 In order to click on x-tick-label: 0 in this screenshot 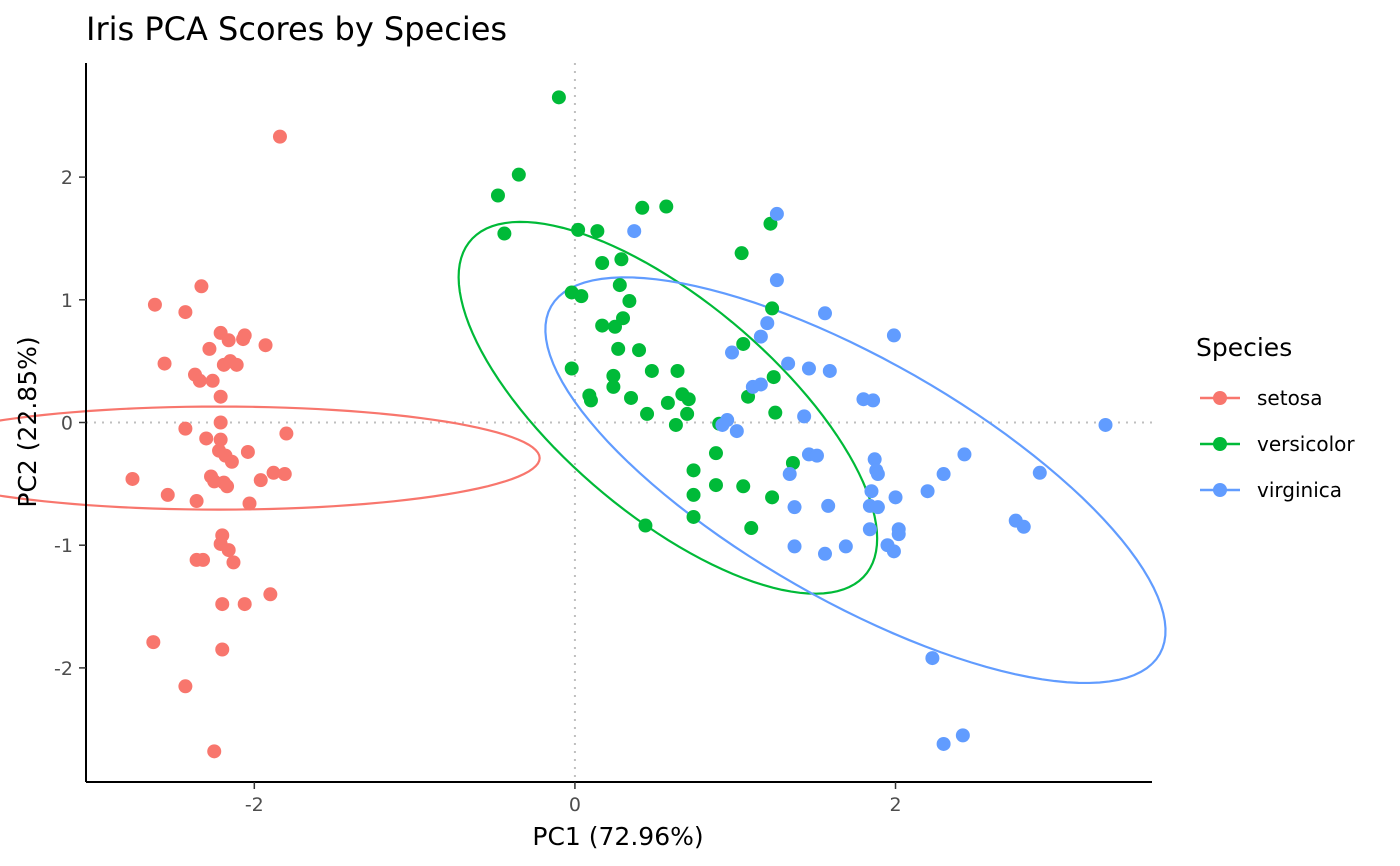, I will do `click(575, 805)`.